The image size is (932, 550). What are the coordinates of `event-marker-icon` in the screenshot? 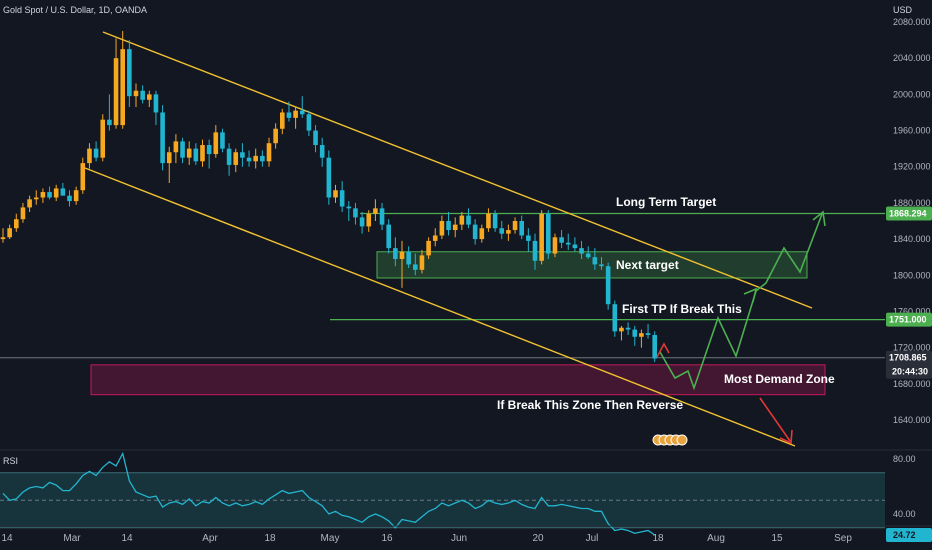 It's located at (682, 440).